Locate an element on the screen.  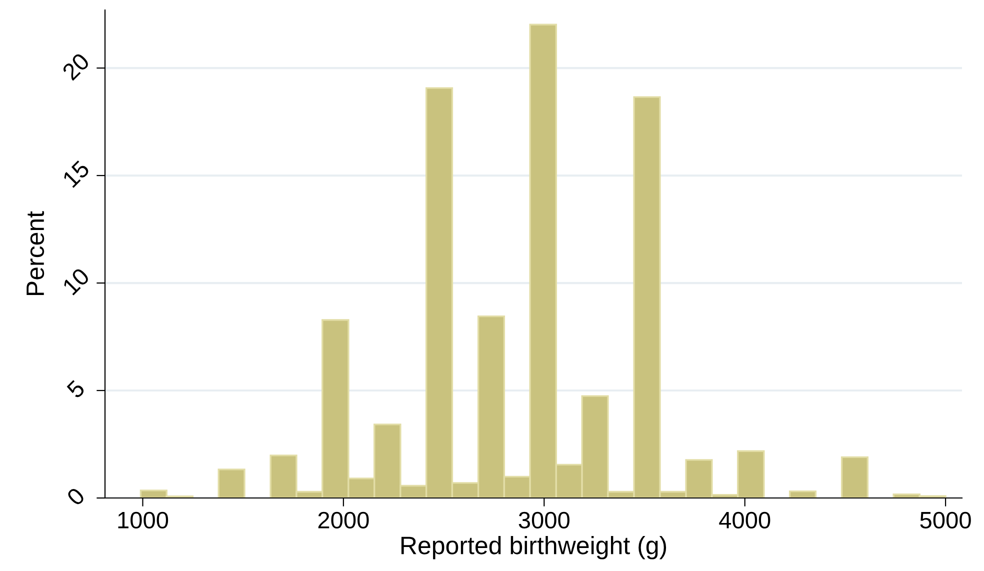
x-tick-label: 3000 is located at coordinates (544, 520).